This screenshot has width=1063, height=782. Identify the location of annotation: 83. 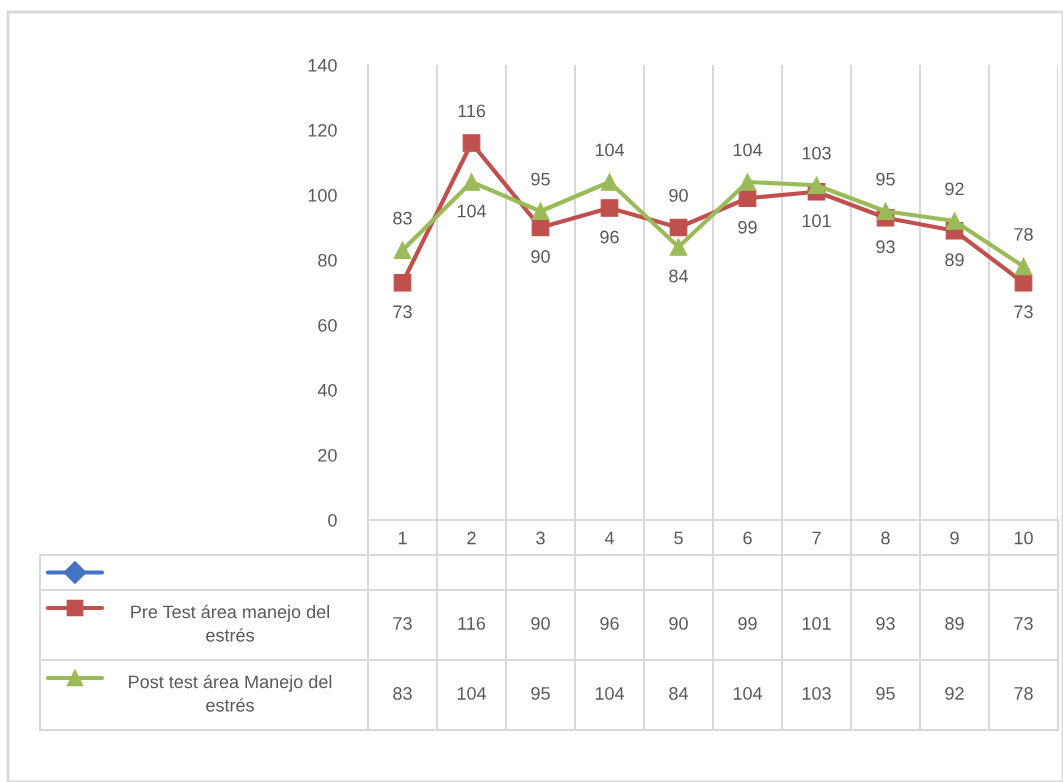
(402, 218).